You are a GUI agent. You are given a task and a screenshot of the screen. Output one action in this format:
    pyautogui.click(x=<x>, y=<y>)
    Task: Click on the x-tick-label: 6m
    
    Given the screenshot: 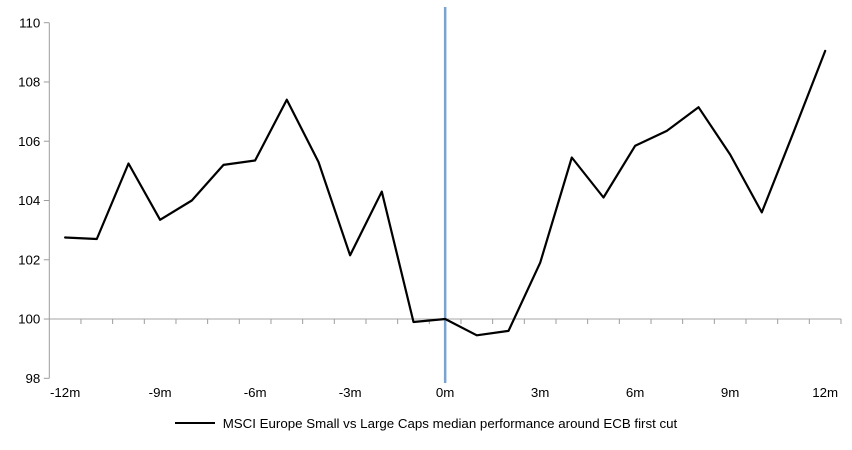 What is the action you would take?
    pyautogui.click(x=635, y=392)
    